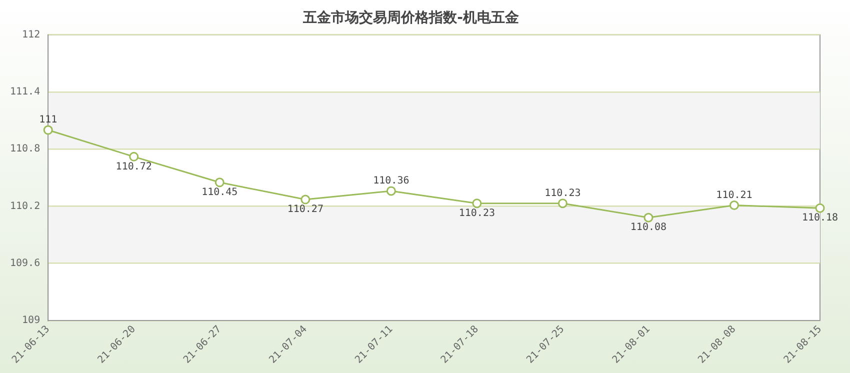 The height and width of the screenshot is (373, 850). What do you see at coordinates (820, 218) in the screenshot?
I see `data-label: 110.18` at bounding box center [820, 218].